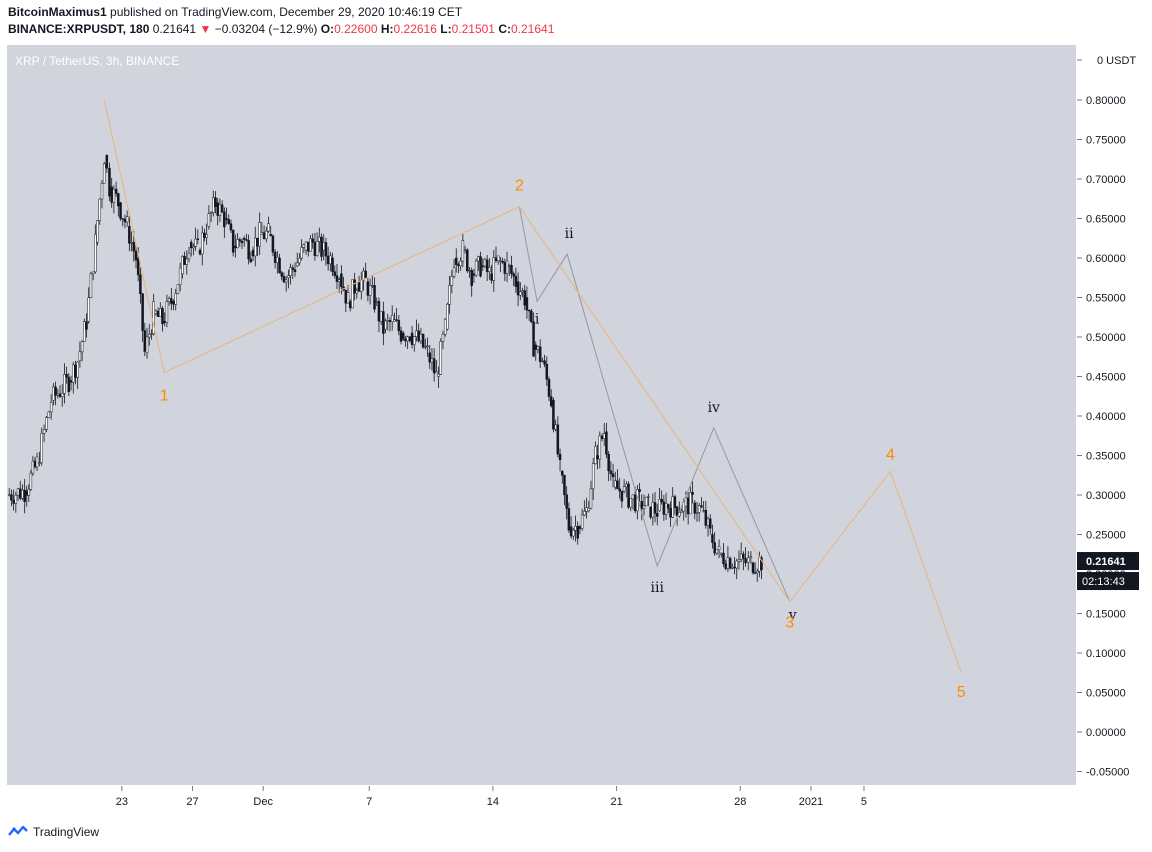 Image resolution: width=1152 pixels, height=852 pixels. I want to click on price-axis-label: 0.30000, so click(1106, 496).